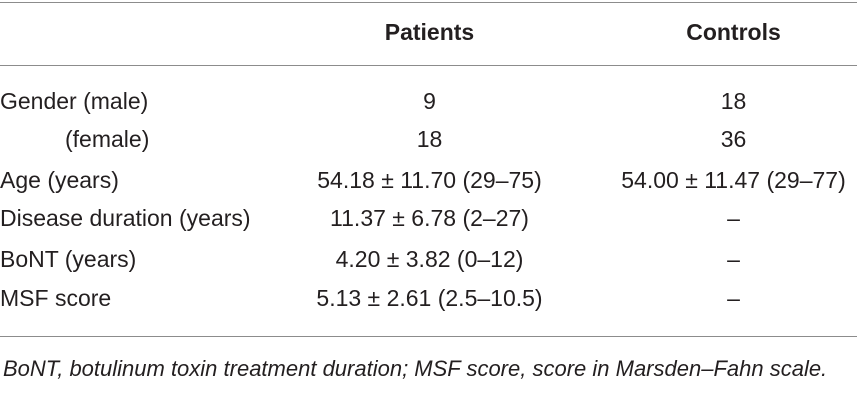 This screenshot has width=857, height=417. What do you see at coordinates (429, 32) in the screenshot?
I see `header-patients: Patients` at bounding box center [429, 32].